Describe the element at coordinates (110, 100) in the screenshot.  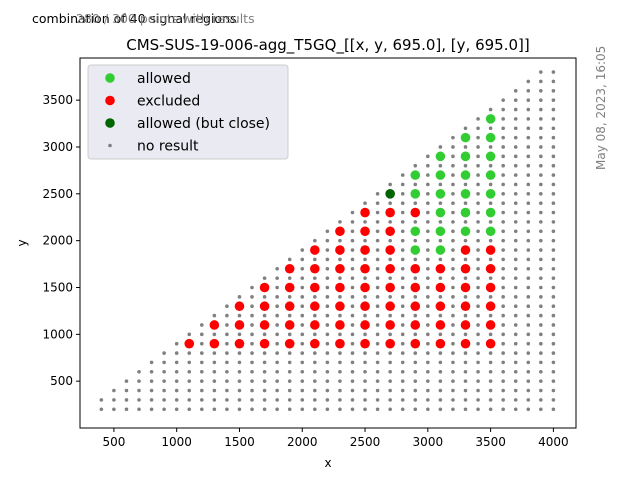
I see `legend-excluded-marker` at that location.